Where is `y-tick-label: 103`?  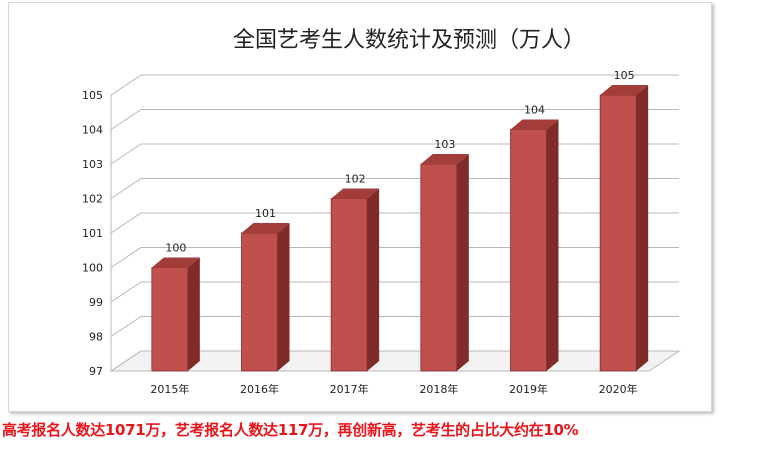 y-tick-label: 103 is located at coordinates (92, 164).